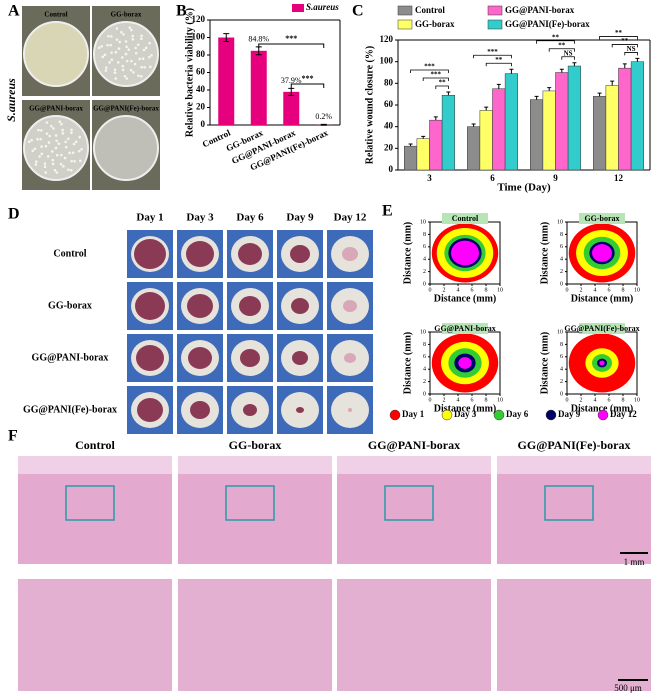 Image resolution: width=655 pixels, height=697 pixels. What do you see at coordinates (322, 7) in the screenshot?
I see `label: S.aureus` at bounding box center [322, 7].